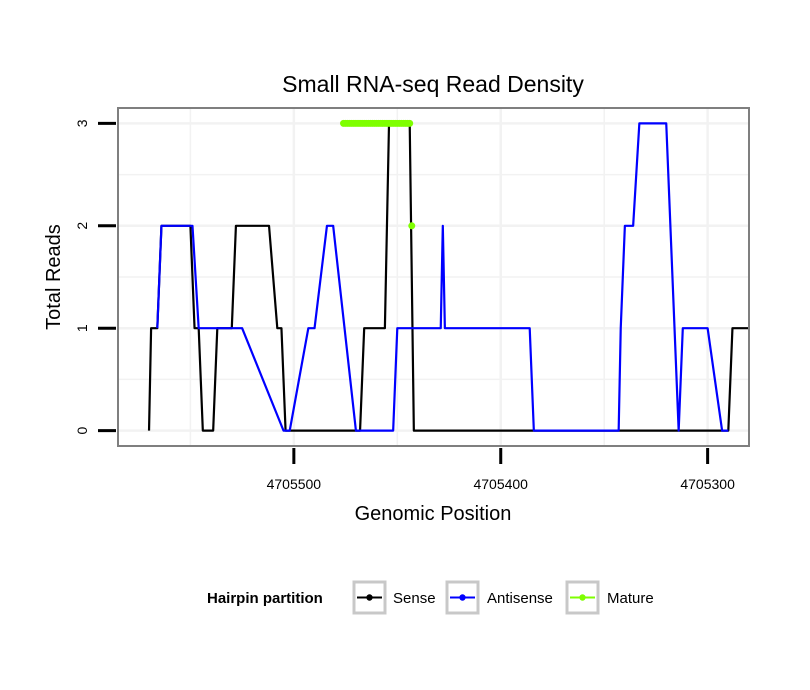 The image size is (810, 690). I want to click on x-axis-title: Genomic Position, so click(433, 514).